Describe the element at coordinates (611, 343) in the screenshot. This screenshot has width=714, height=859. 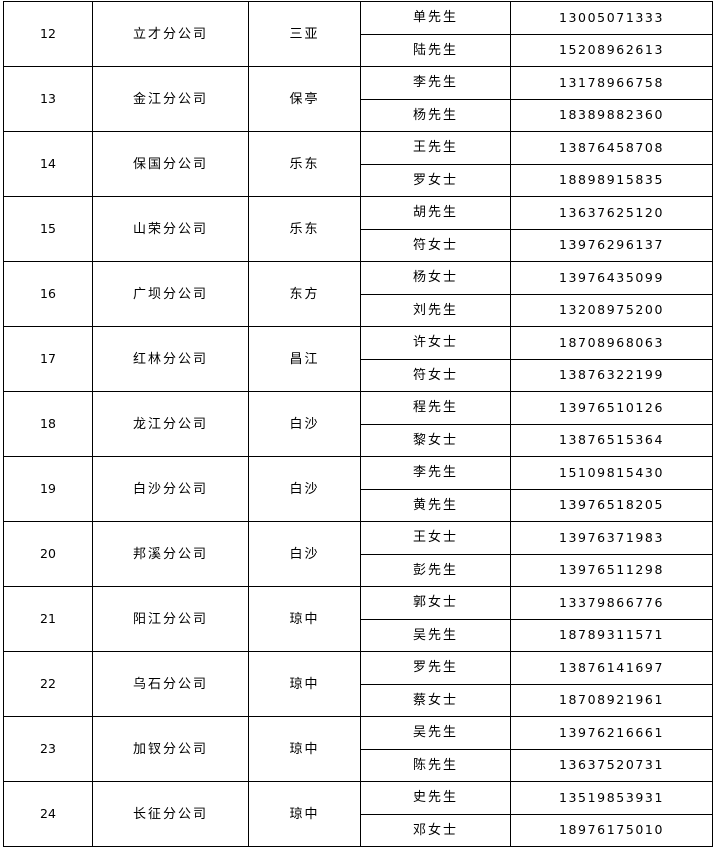
I see `contact-phone: 18708968063` at that location.